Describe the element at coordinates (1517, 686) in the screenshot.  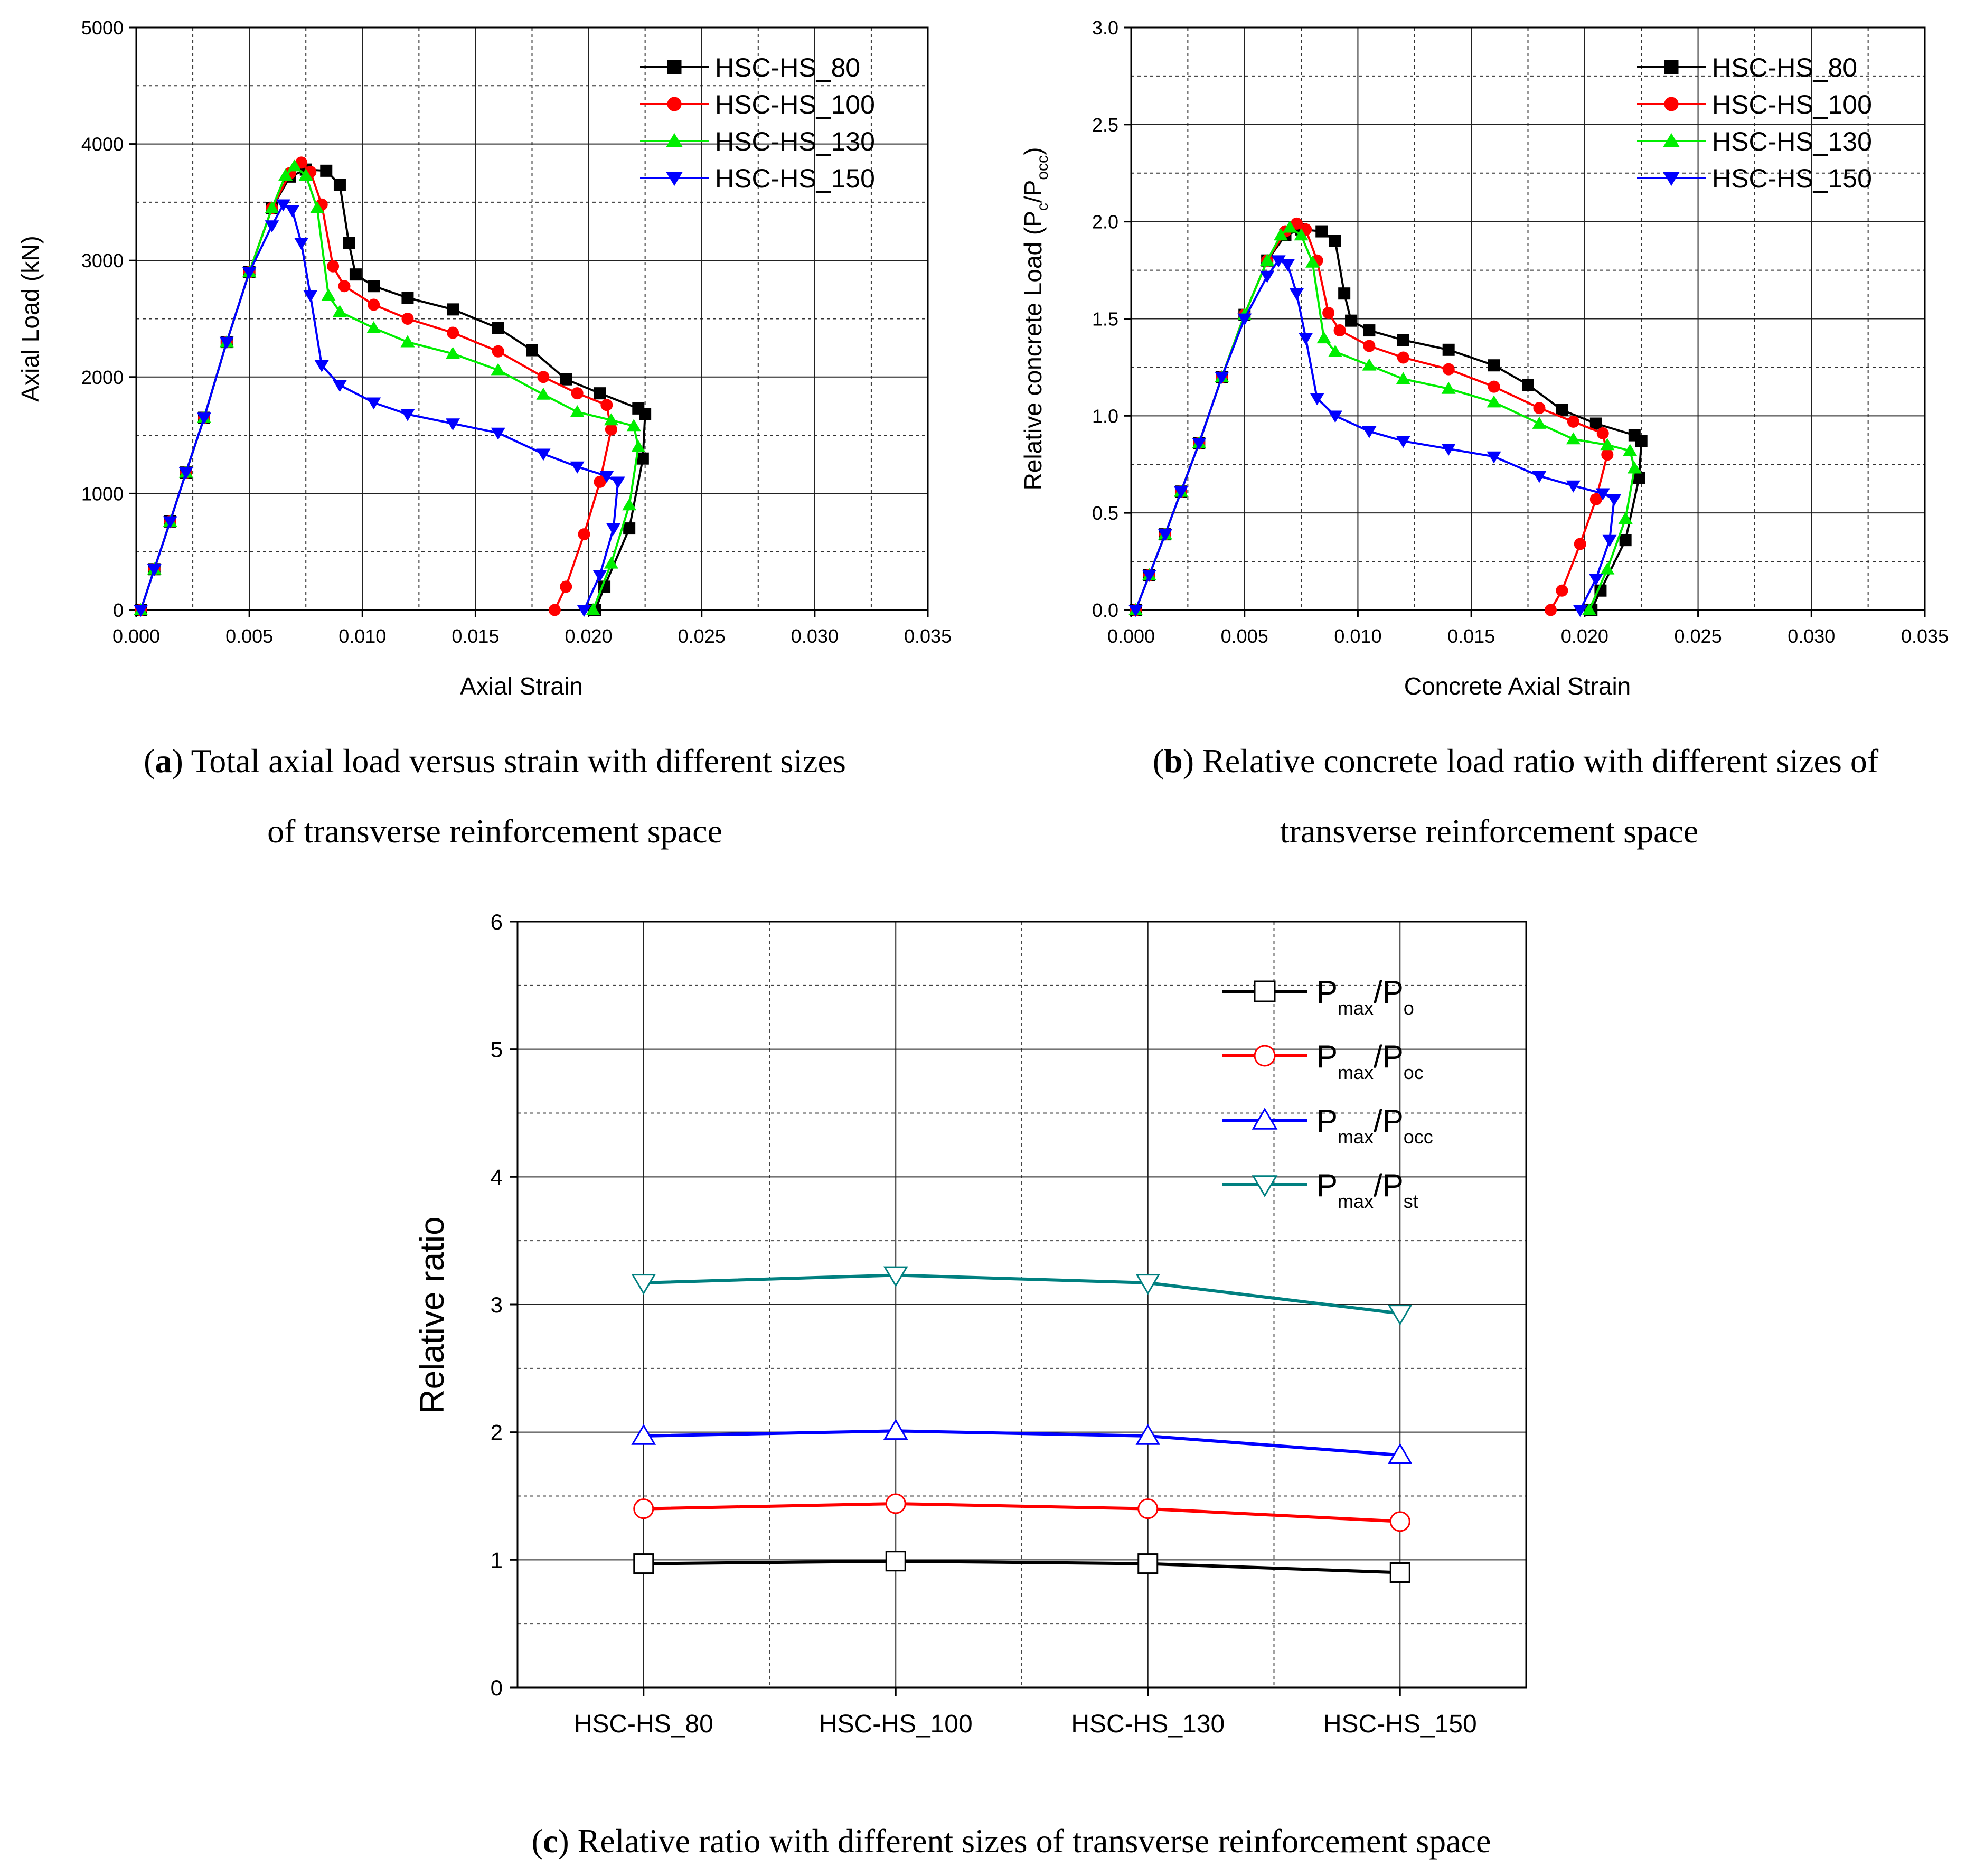
I see `x-axis-title: Concrete Axial Strain` at that location.